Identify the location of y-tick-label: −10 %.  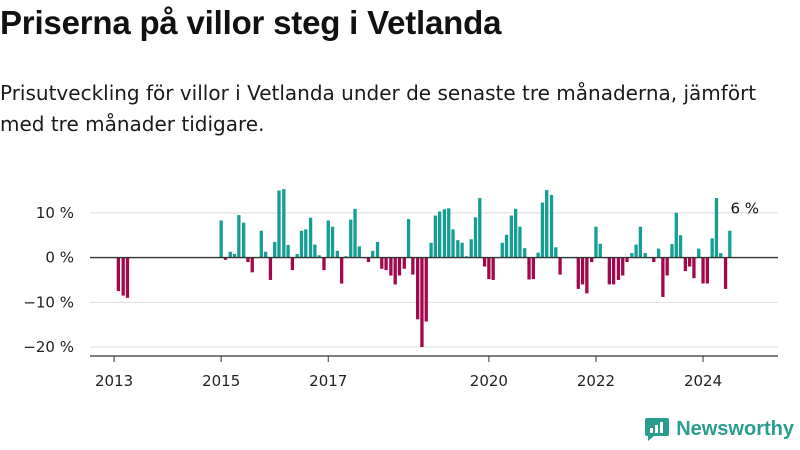
(48, 302).